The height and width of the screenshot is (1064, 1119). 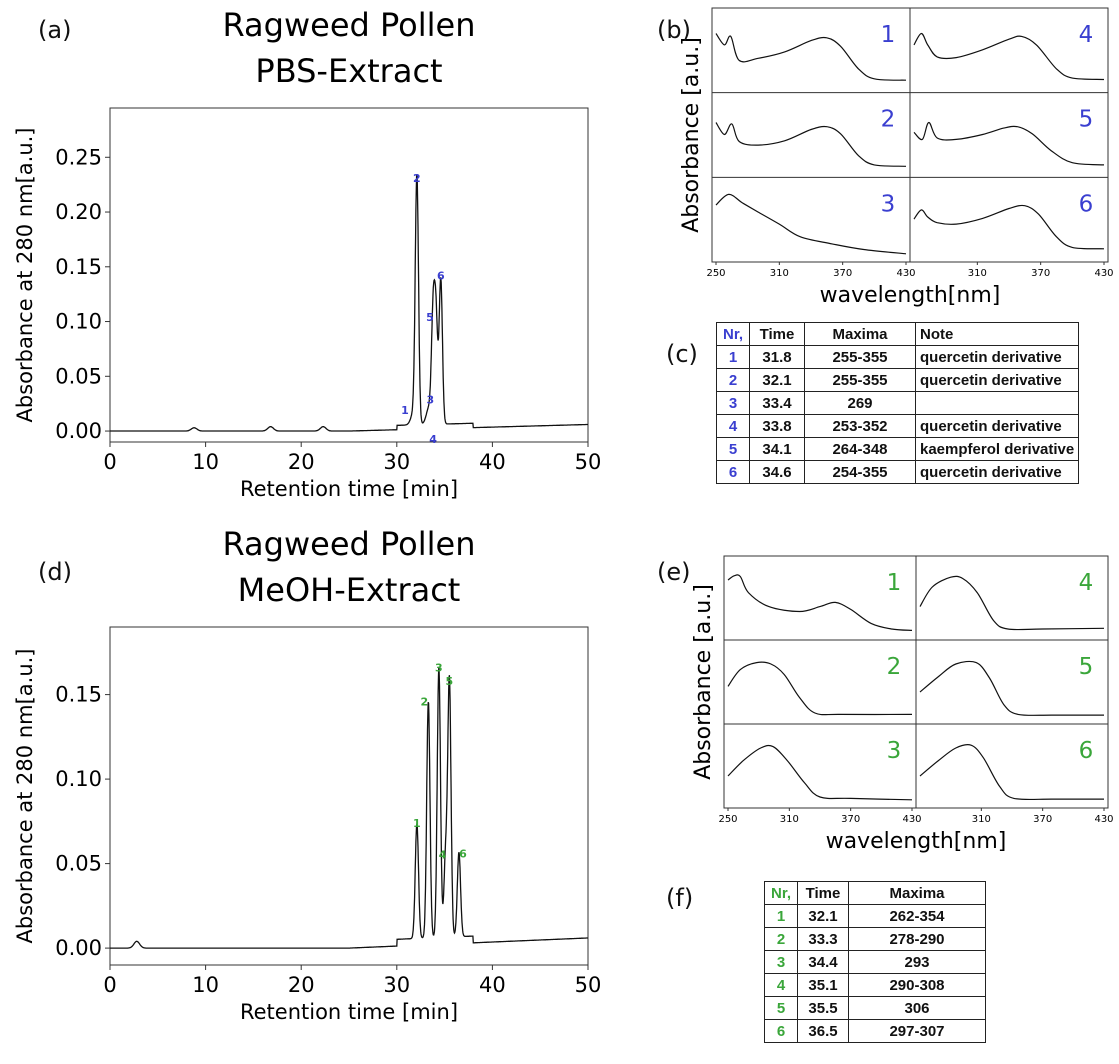 I want to click on chart-subtitle: MeOH-Extract, so click(x=349, y=590).